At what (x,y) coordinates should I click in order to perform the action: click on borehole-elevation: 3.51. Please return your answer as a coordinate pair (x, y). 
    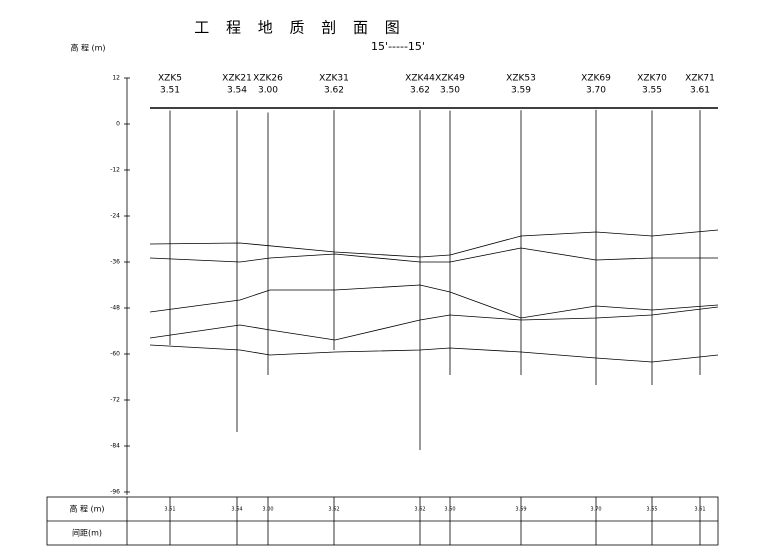
    Looking at the image, I should click on (170, 91).